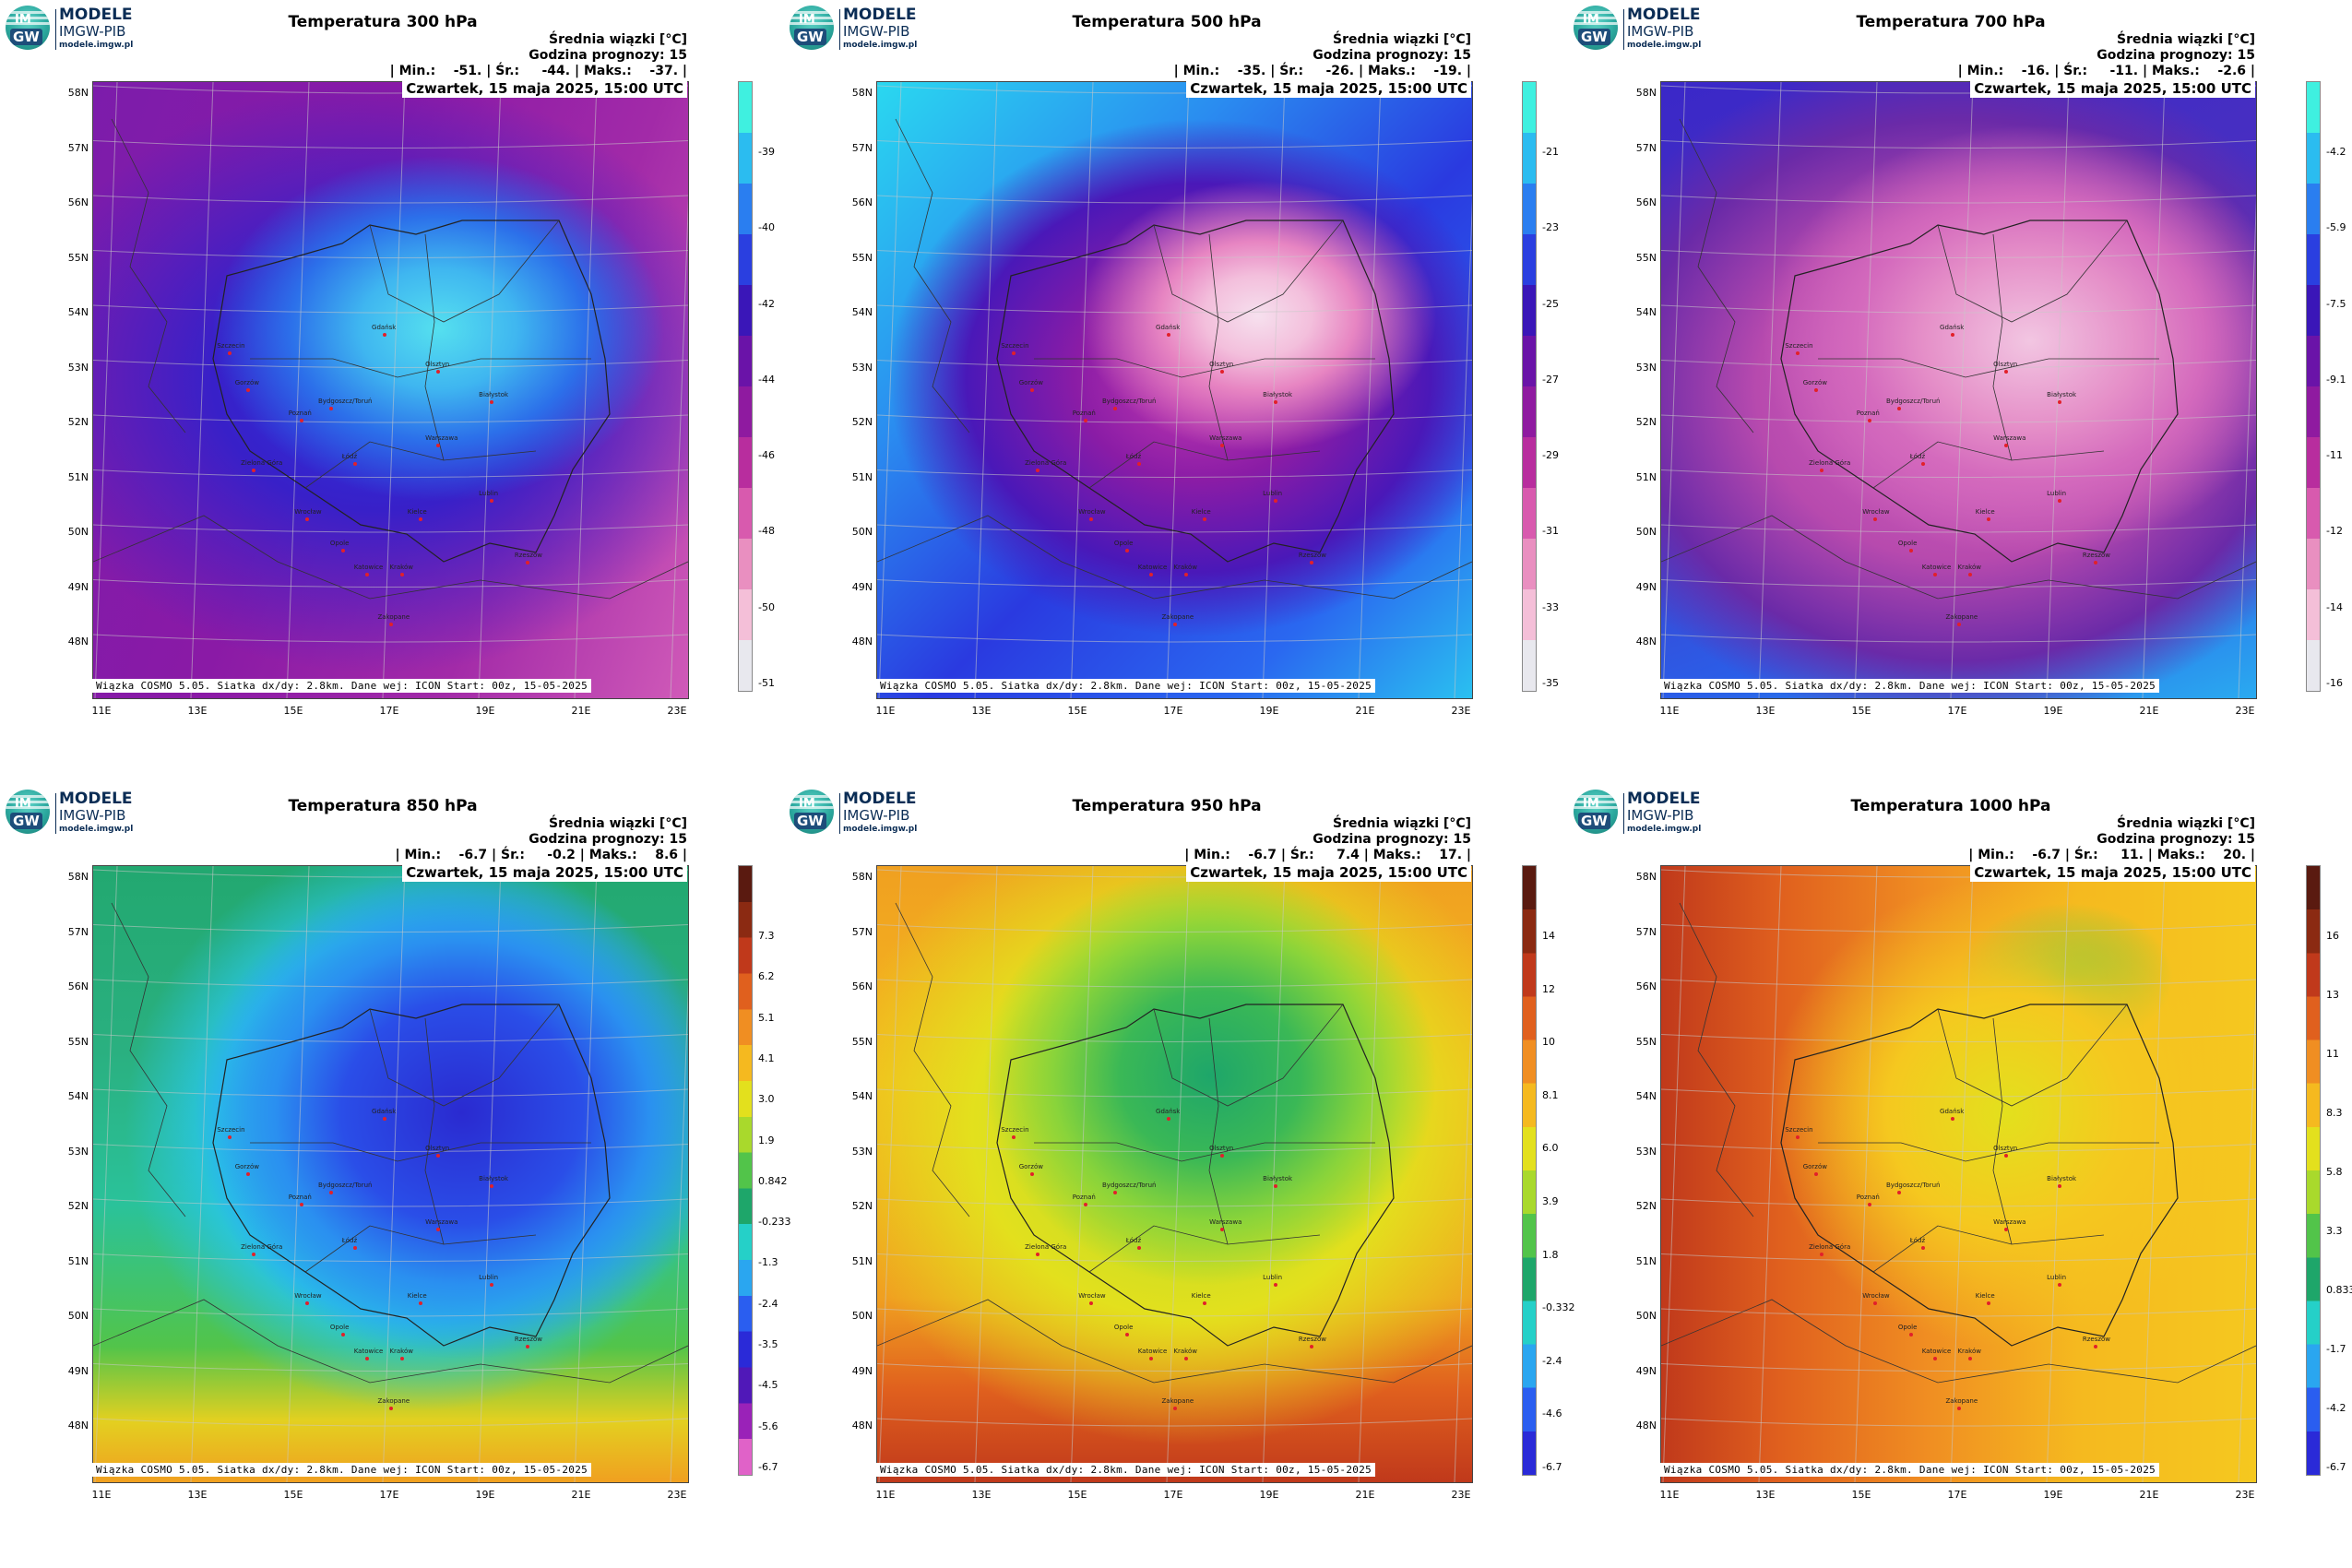 The height and width of the screenshot is (1568, 2352). What do you see at coordinates (489, 1278) in the screenshot?
I see `city-label: Lublin` at bounding box center [489, 1278].